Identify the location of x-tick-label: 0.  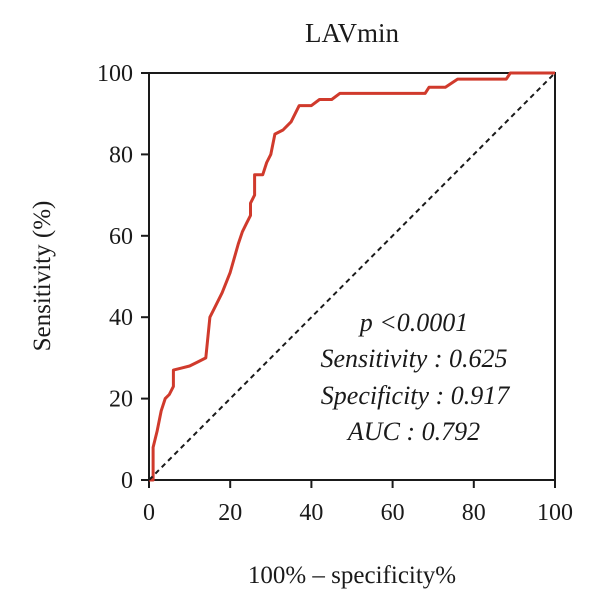
(149, 513).